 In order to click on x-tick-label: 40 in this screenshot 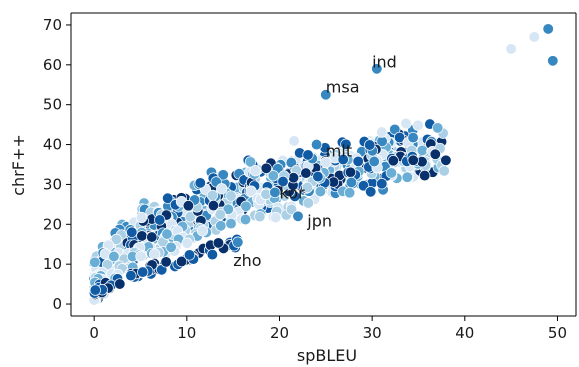, I will do `click(464, 333)`.